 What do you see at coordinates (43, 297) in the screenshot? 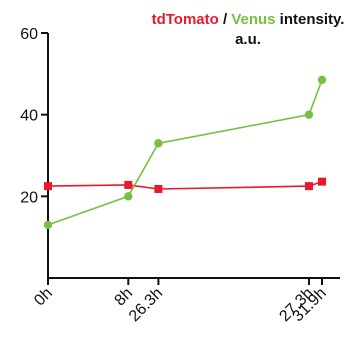
I see `x-tick-label: 0h` at bounding box center [43, 297].